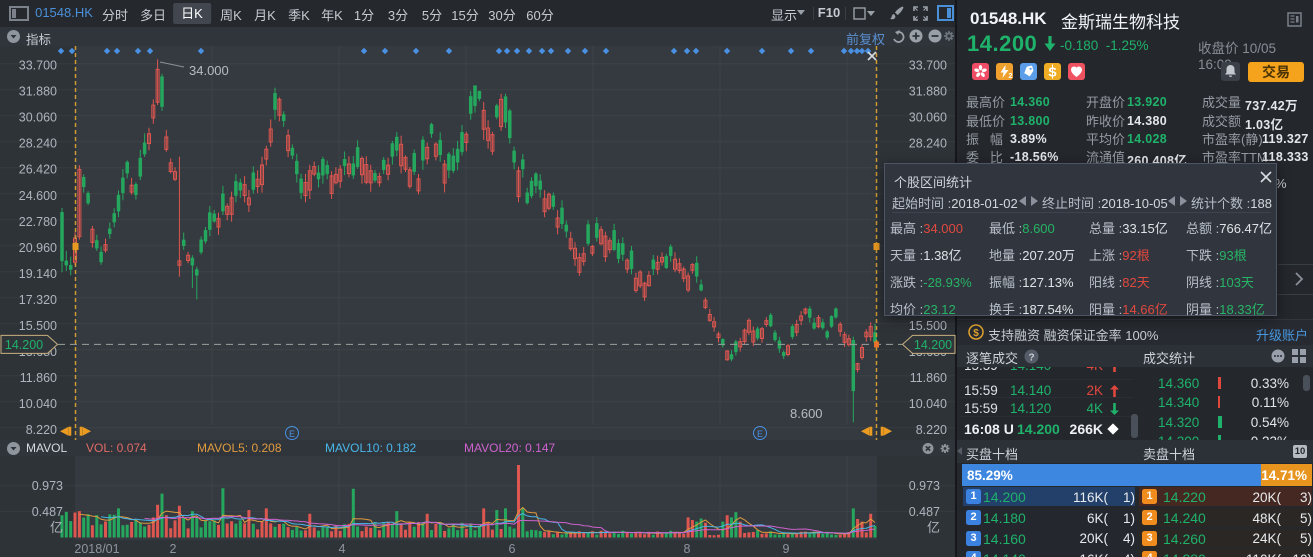 This screenshot has height=557, width=1313. I want to click on svg-text: 26.420, so click(38, 170).